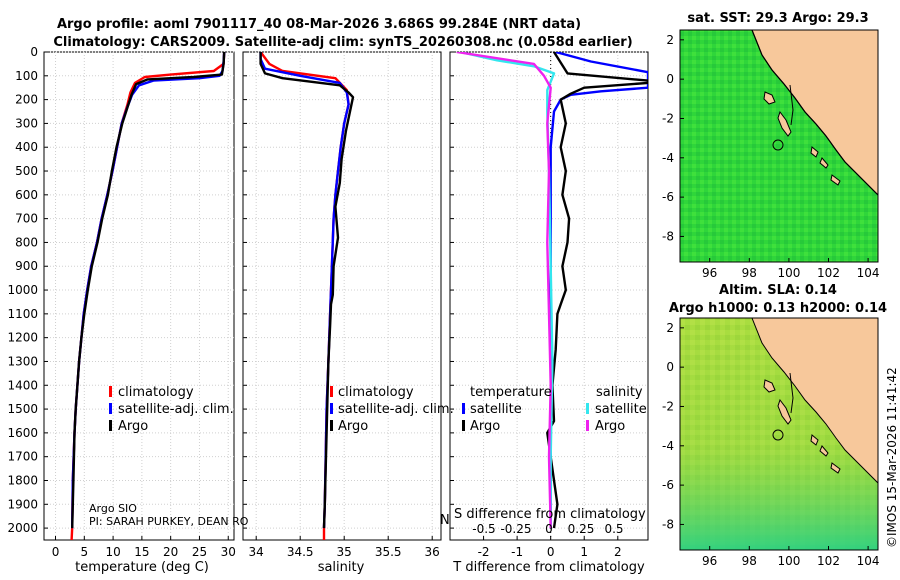  Describe the element at coordinates (892, 457) in the screenshot. I see `imos-timestamp: ©IMOS 15-Mar-2026 11:41:42` at that location.